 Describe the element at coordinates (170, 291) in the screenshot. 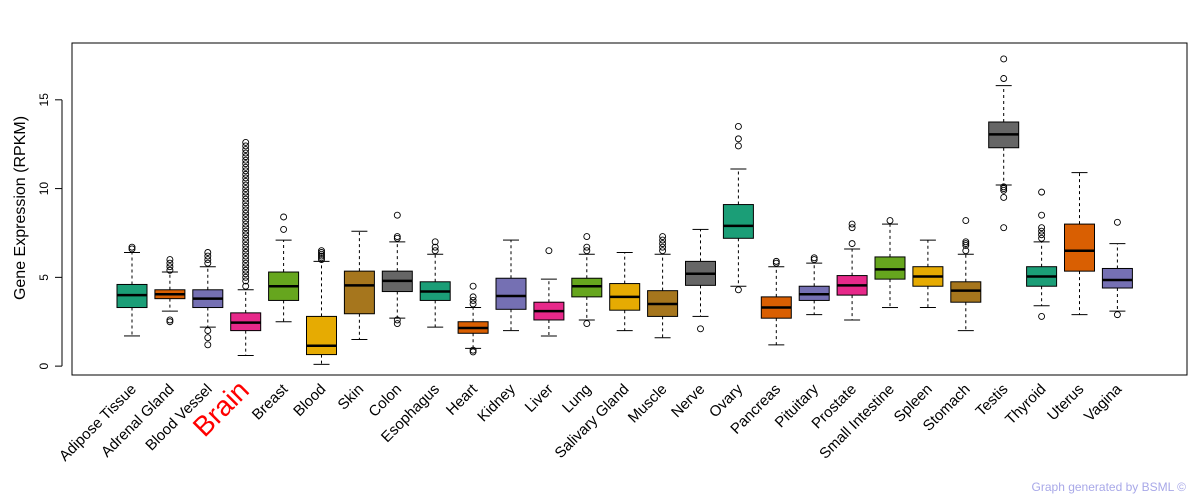

I see `box-adrenal-gland` at that location.